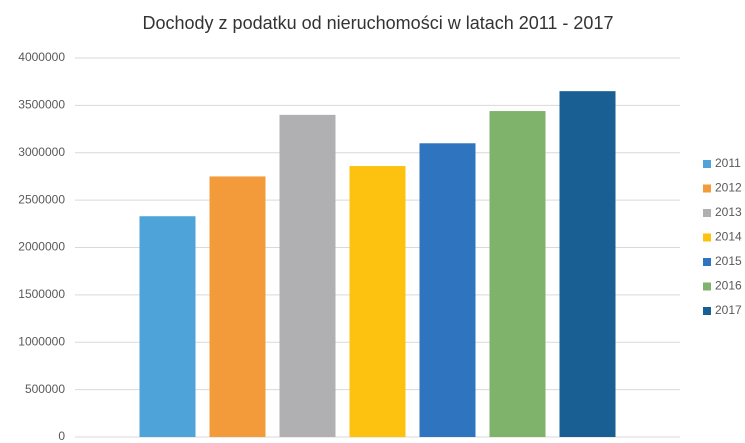 This screenshot has width=745, height=443. I want to click on legend-label: 2015, so click(728, 261).